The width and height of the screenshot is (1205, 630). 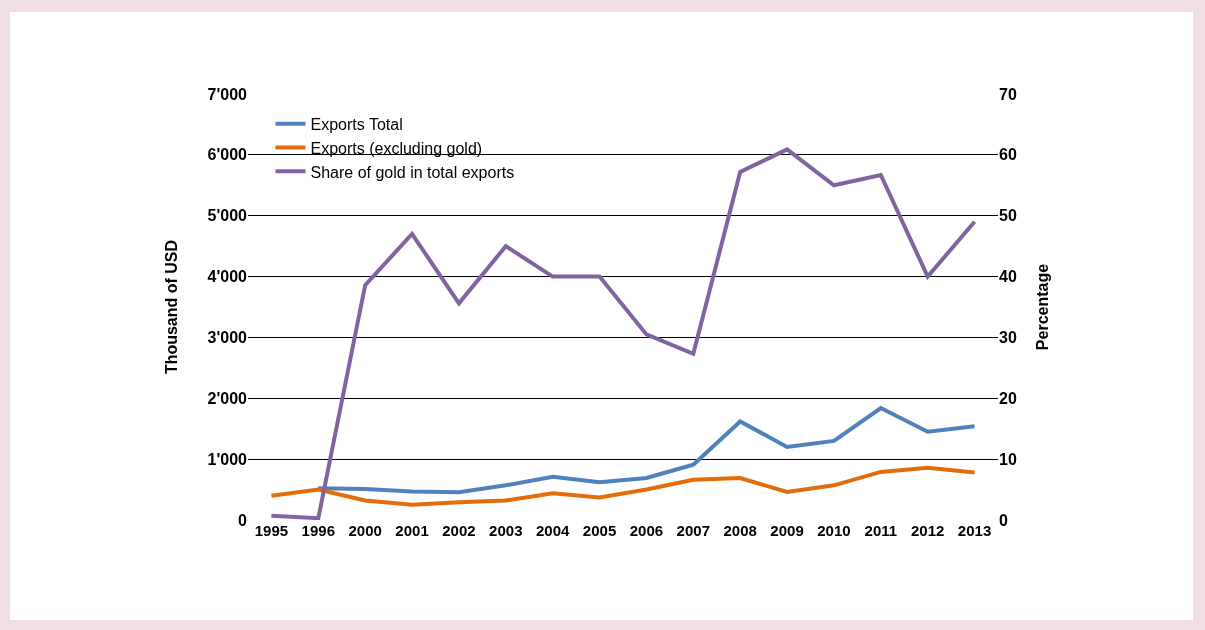 What do you see at coordinates (227, 459) in the screenshot?
I see `y-tick-label: 1'000` at bounding box center [227, 459].